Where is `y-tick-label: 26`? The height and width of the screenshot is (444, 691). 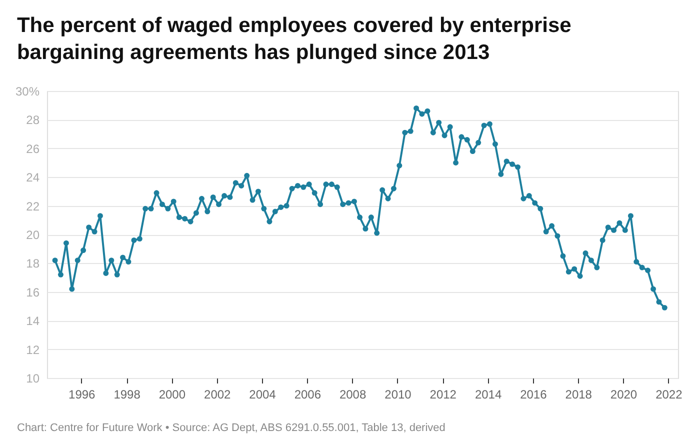 y-tick-label: 26 is located at coordinates (33, 149).